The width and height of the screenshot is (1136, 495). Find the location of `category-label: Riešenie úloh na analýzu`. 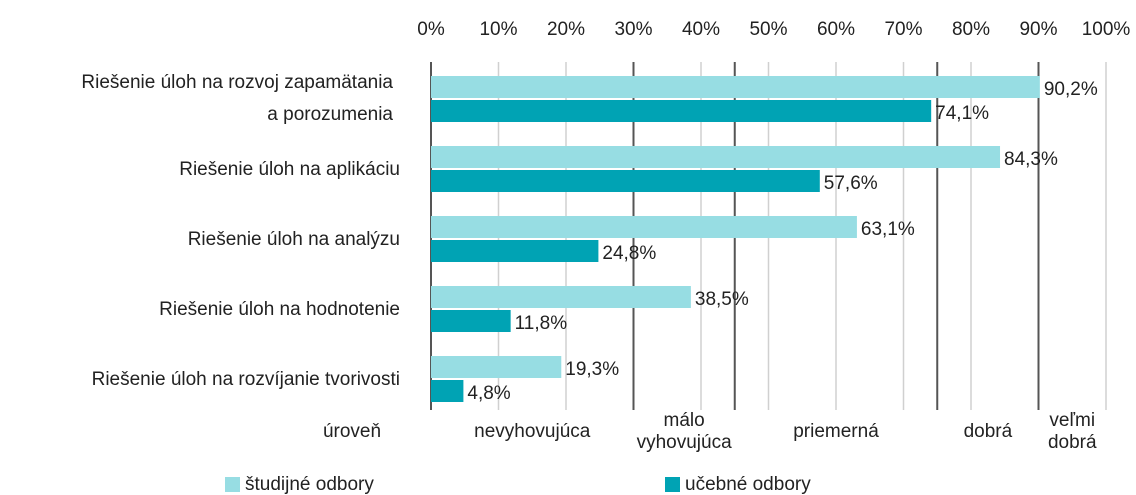

category-label: Riešenie úloh na analýzu is located at coordinates (294, 239).